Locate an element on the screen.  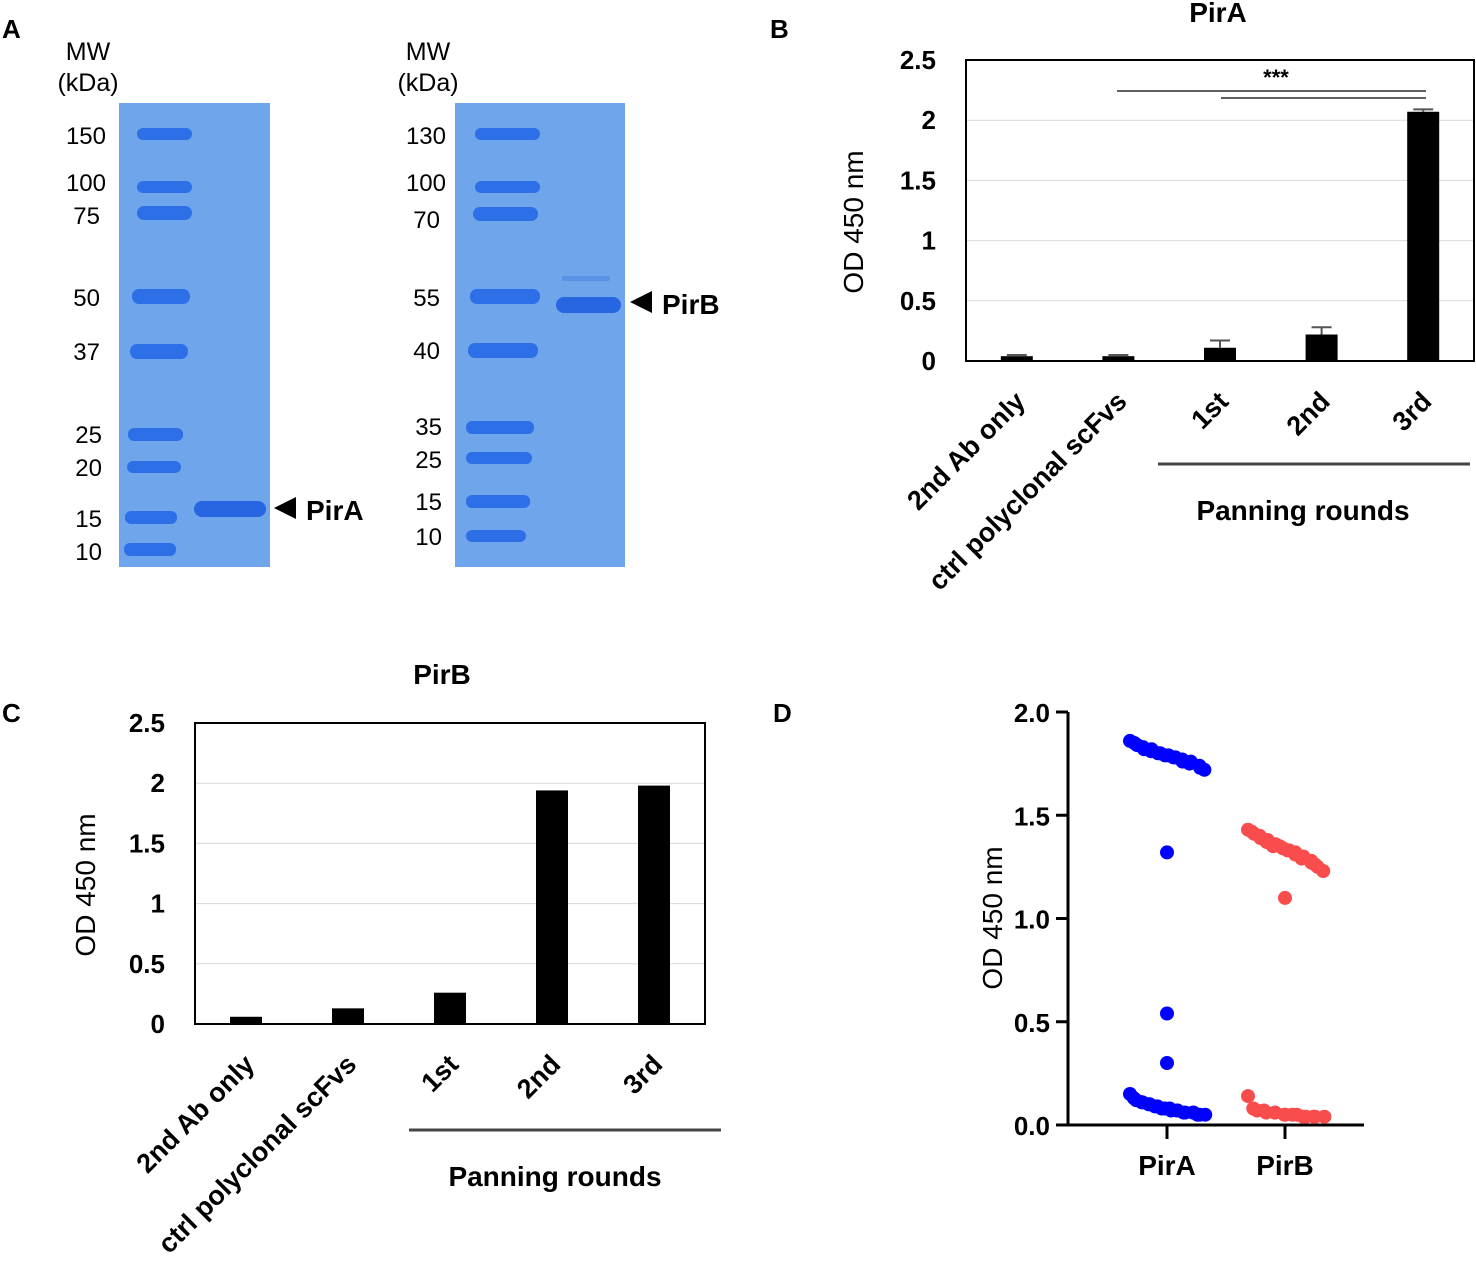
chart-b-ylabel: OD 450 nm is located at coordinates (853, 221).